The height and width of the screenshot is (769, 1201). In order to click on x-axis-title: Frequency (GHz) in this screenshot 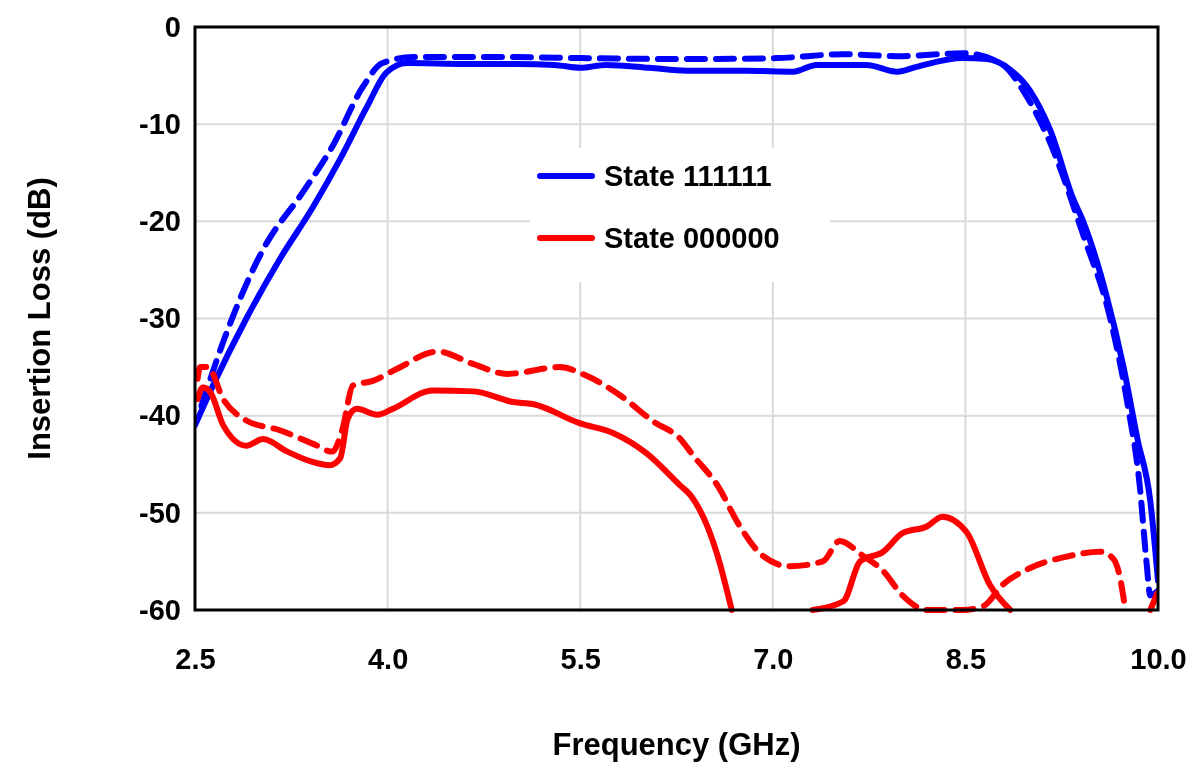, I will do `click(676, 744)`.